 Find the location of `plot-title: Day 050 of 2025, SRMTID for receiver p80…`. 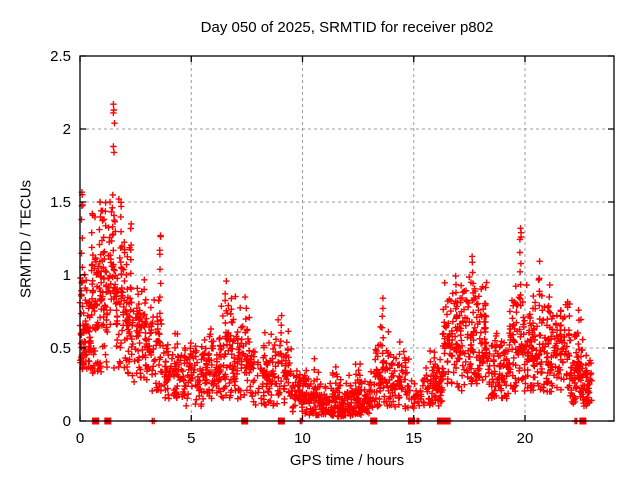

plot-title: Day 050 of 2025, SRMTID for receiver p80… is located at coordinates (347, 27).